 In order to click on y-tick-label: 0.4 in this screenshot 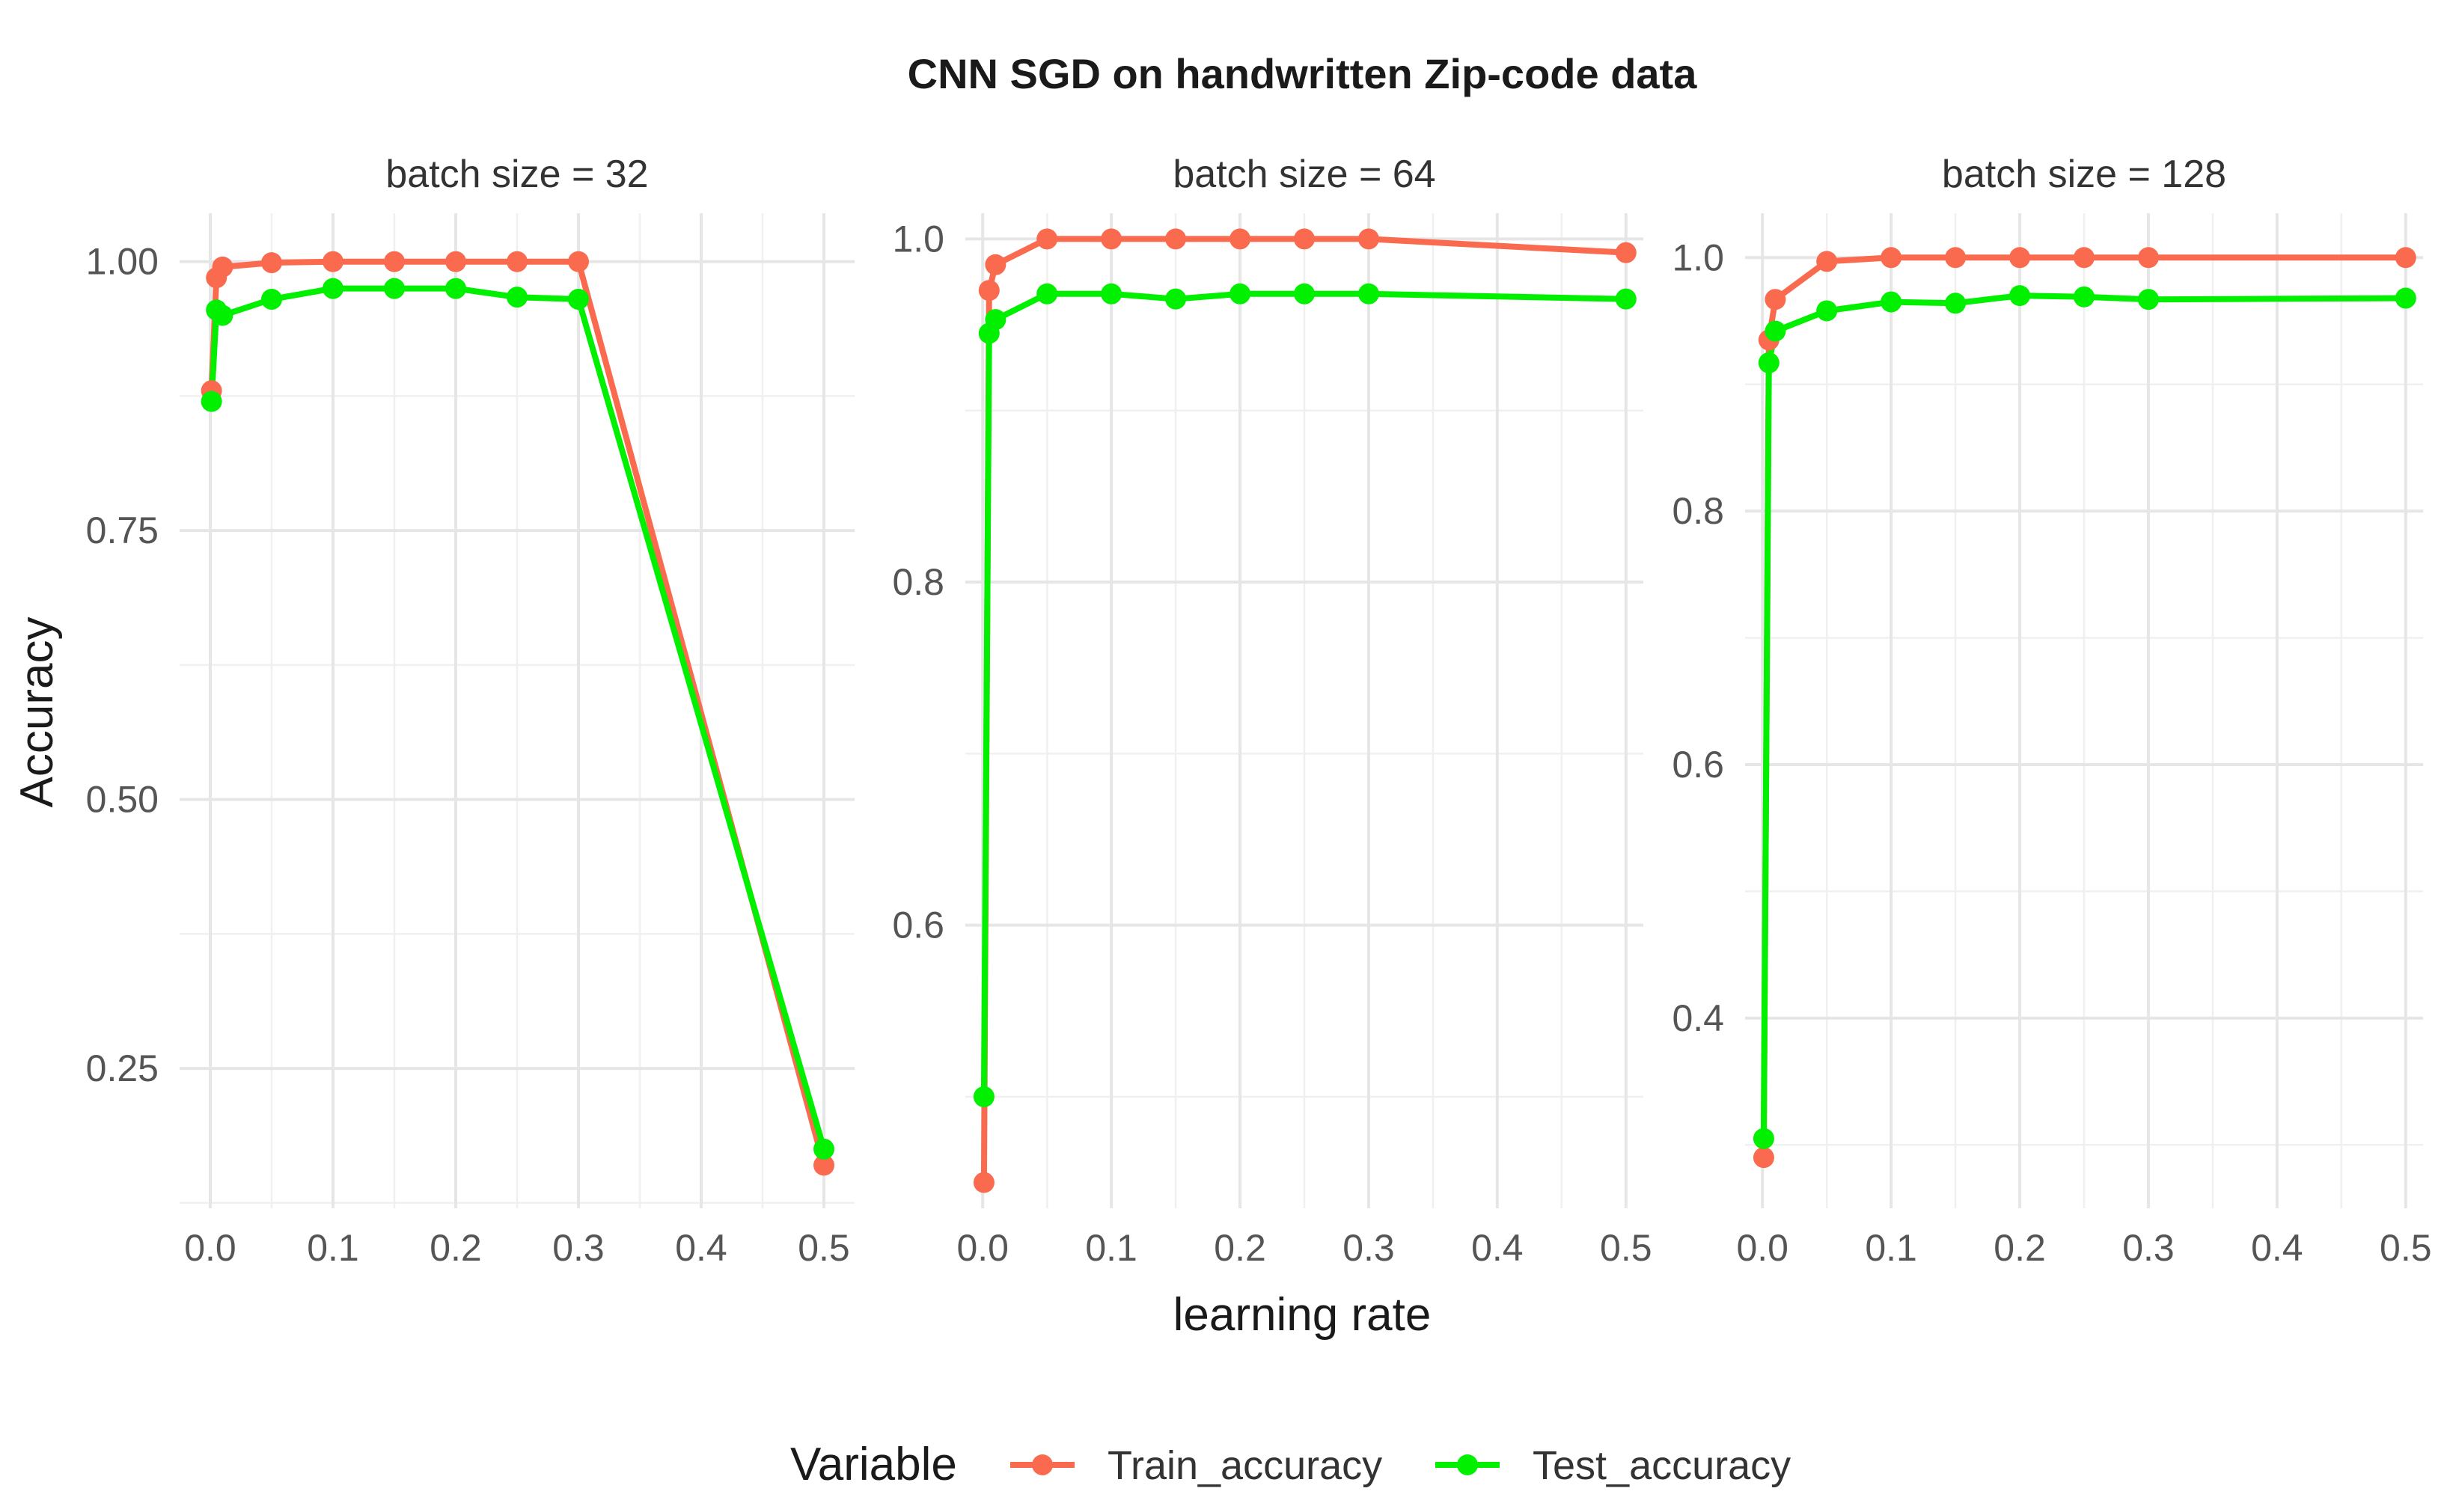, I will do `click(1698, 1018)`.